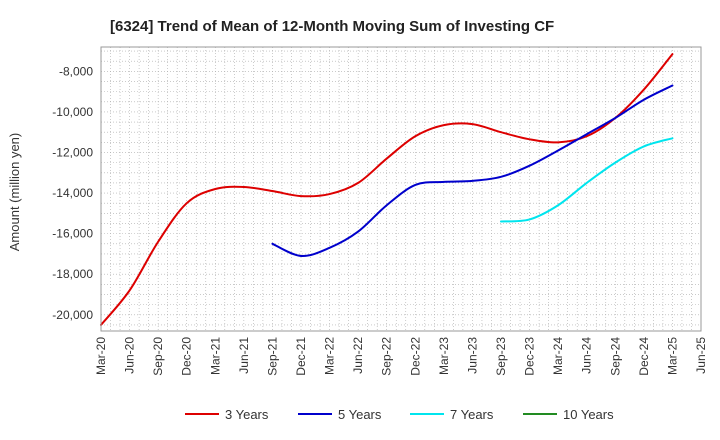  Describe the element at coordinates (72, 315) in the screenshot. I see `y-tick-label: -20,000` at that location.